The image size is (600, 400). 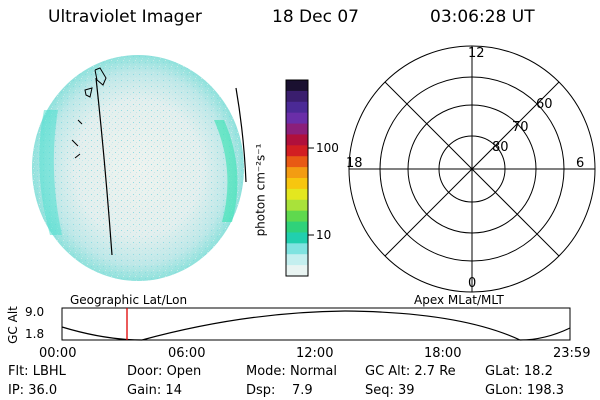 I want to click on lat-label-80: 80, so click(x=500, y=147).